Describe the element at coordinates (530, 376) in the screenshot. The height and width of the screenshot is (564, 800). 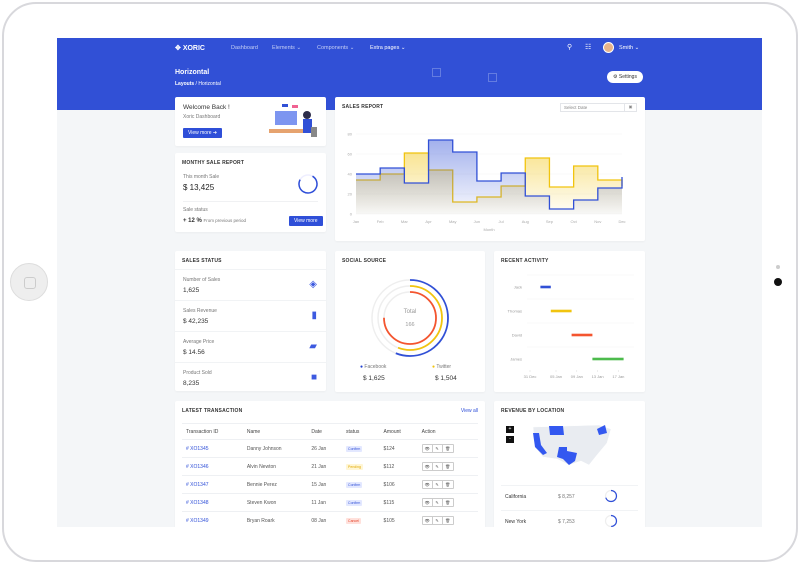
I see `x-tick-label: 31 Dec` at that location.